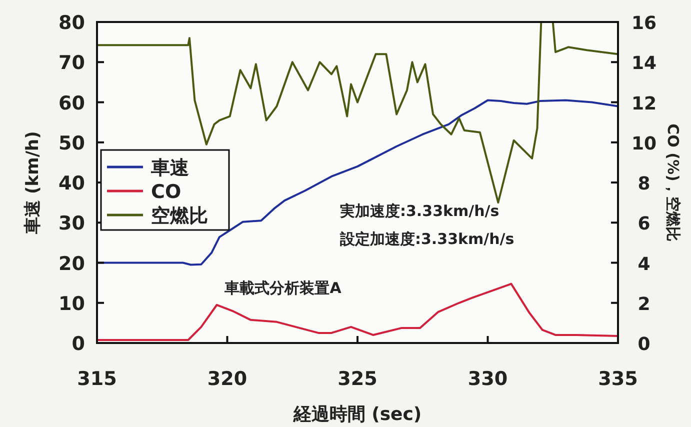 The image size is (691, 427). Describe the element at coordinates (644, 103) in the screenshot. I see `y2-tick-label: 12` at that location.